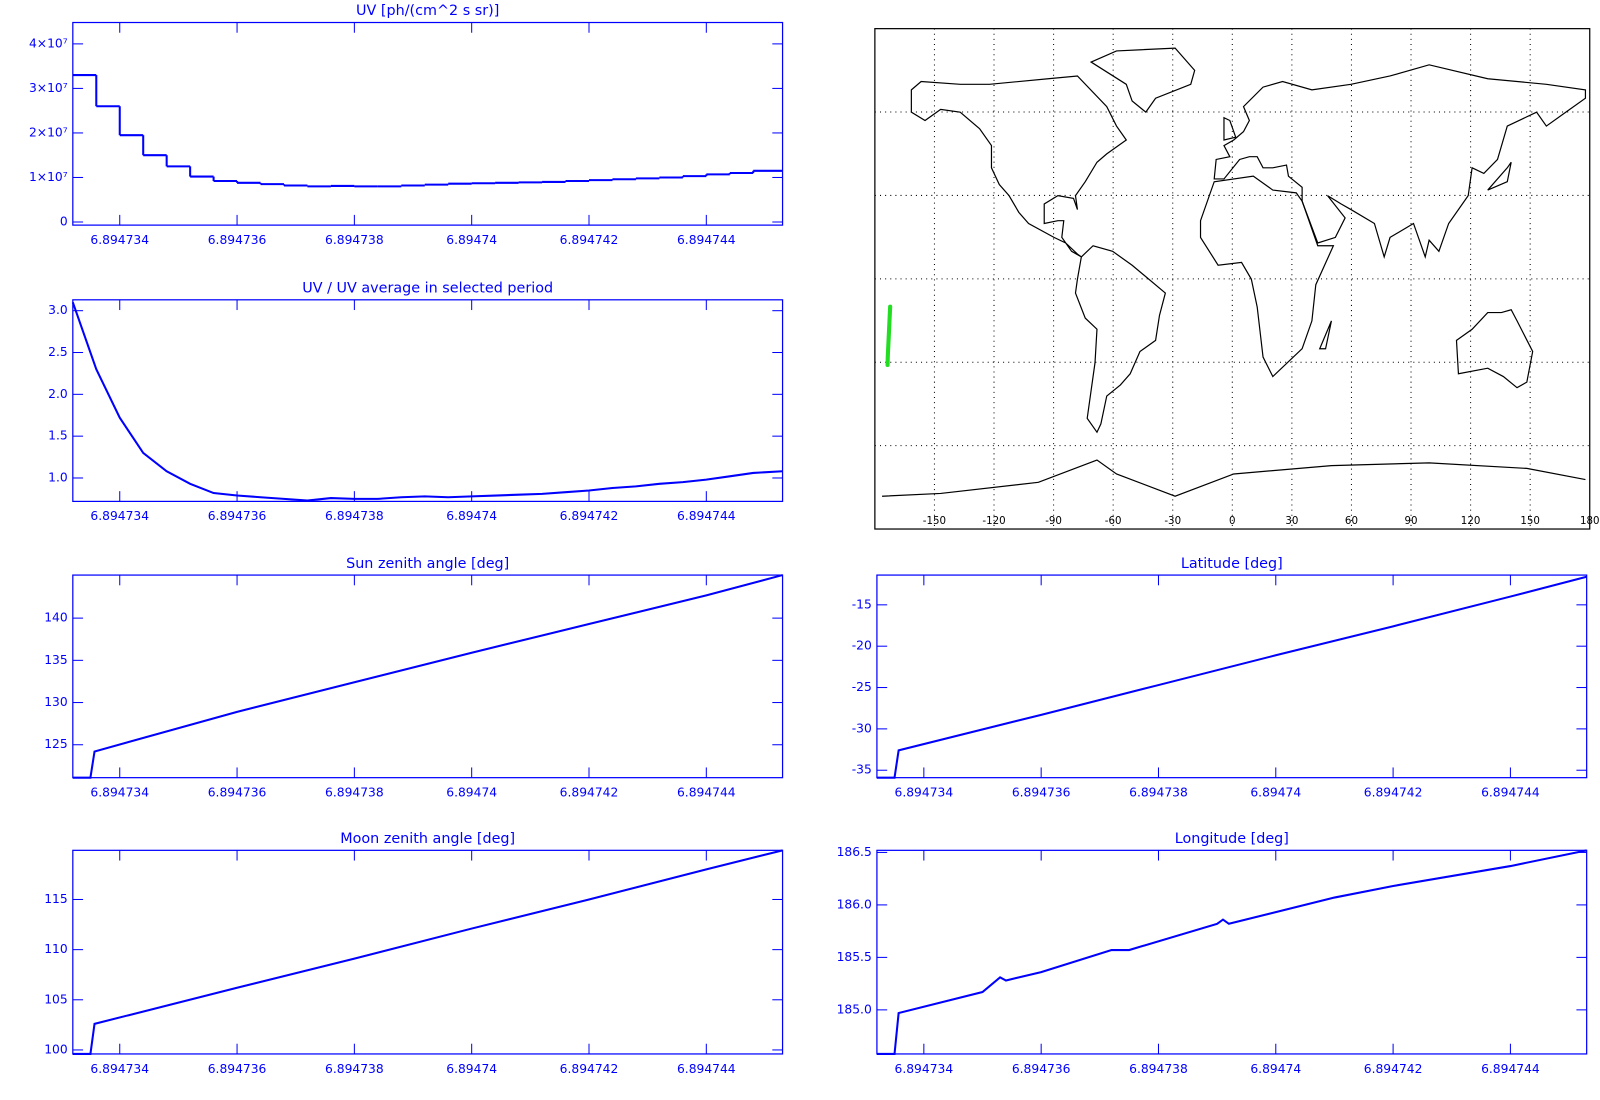  Describe the element at coordinates (993, 521) in the screenshot. I see `x-tick-label: -120` at that location.